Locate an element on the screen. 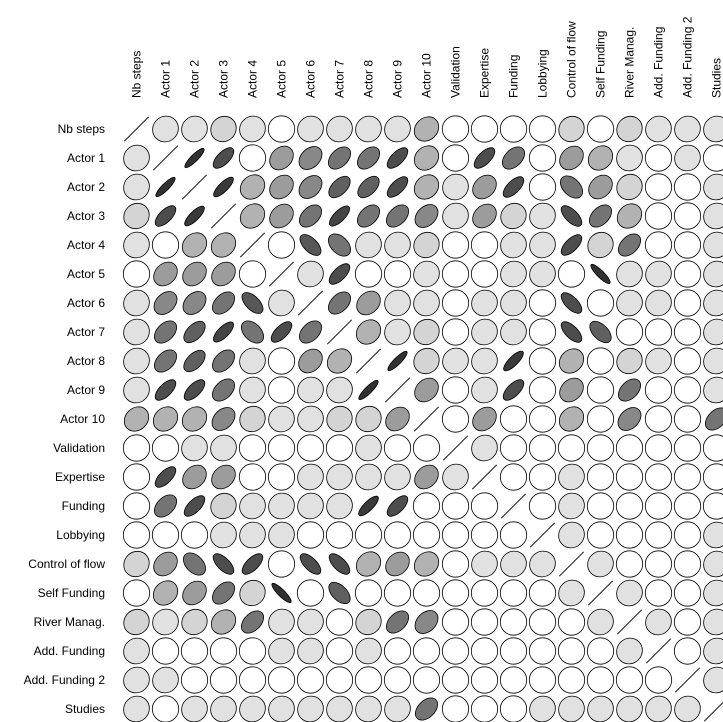 The height and width of the screenshot is (722, 723). cell-actor-4-studies is located at coordinates (713, 245).